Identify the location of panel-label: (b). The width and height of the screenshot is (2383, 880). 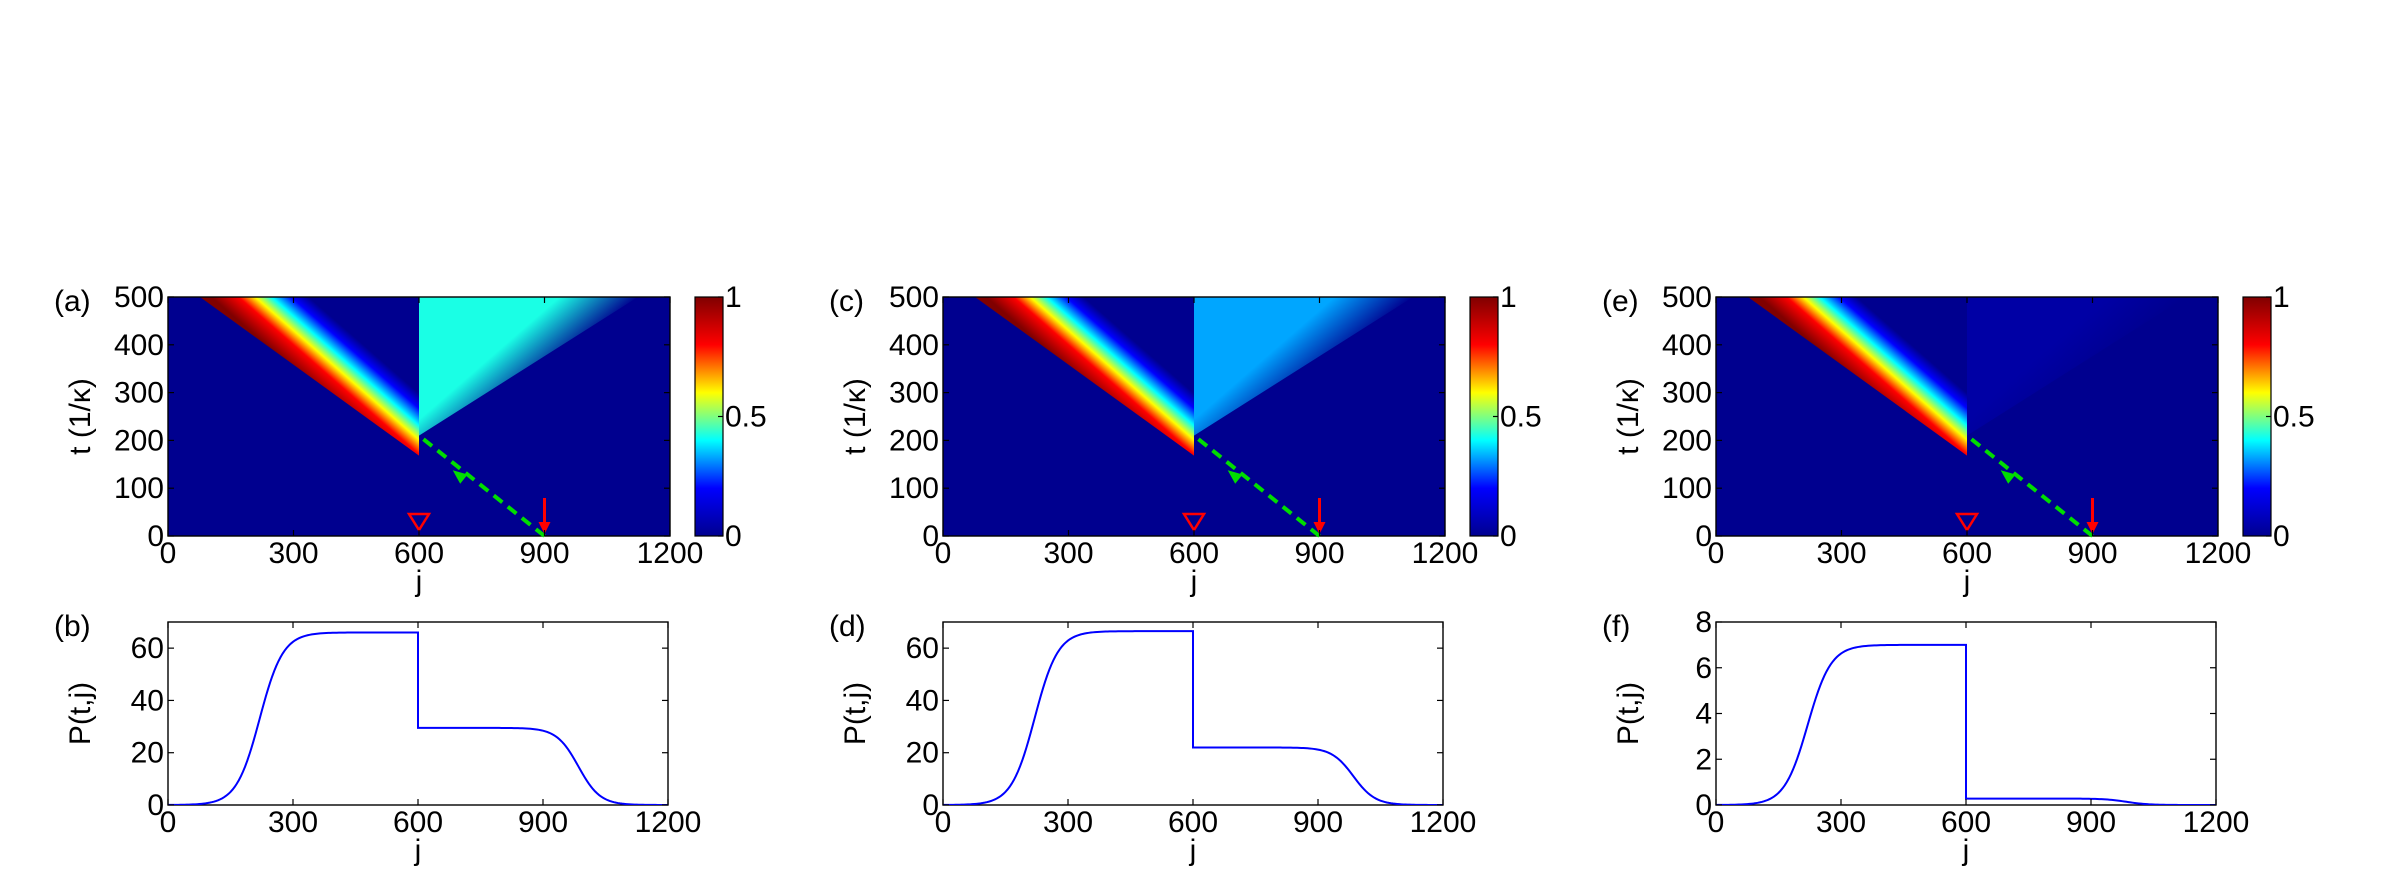
(72, 626).